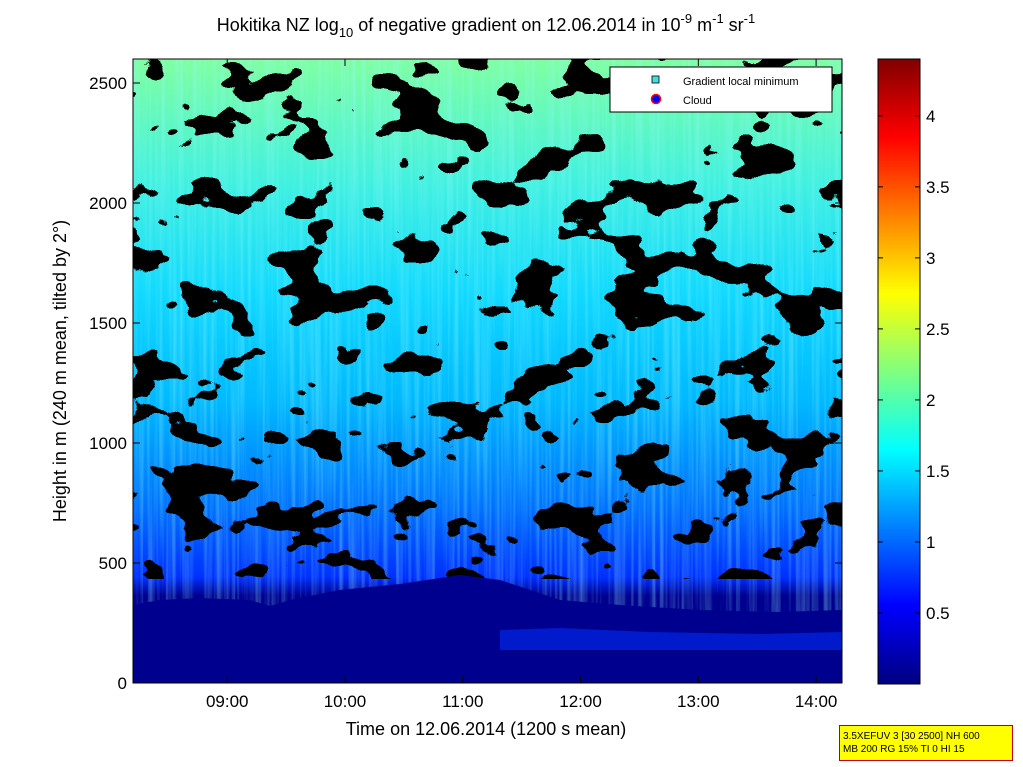 The image size is (1023, 767). Describe the element at coordinates (687, 18) in the screenshot. I see `title-superscript: -9` at that location.